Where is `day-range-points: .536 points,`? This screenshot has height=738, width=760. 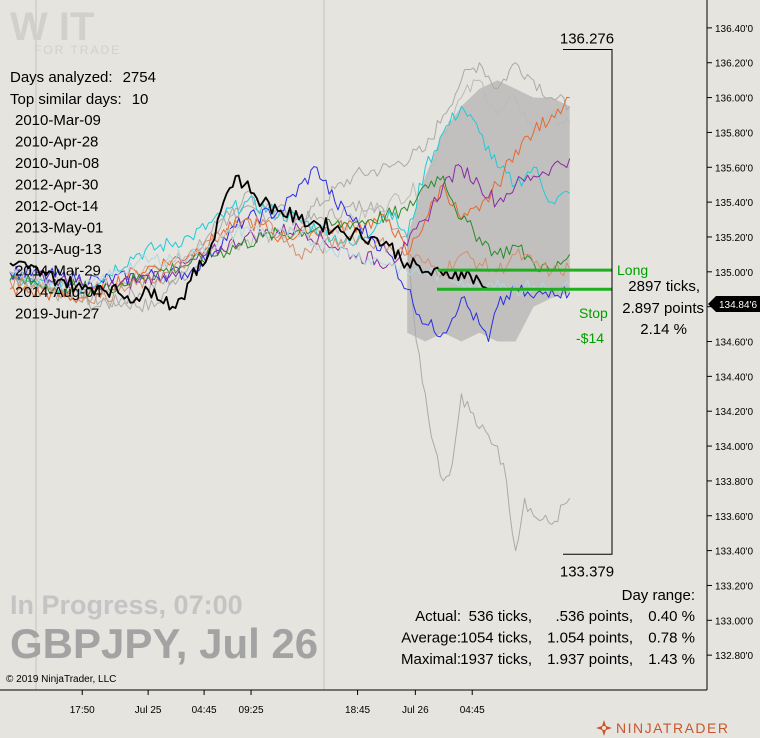
day-range-points: .536 points, is located at coordinates (594, 616).